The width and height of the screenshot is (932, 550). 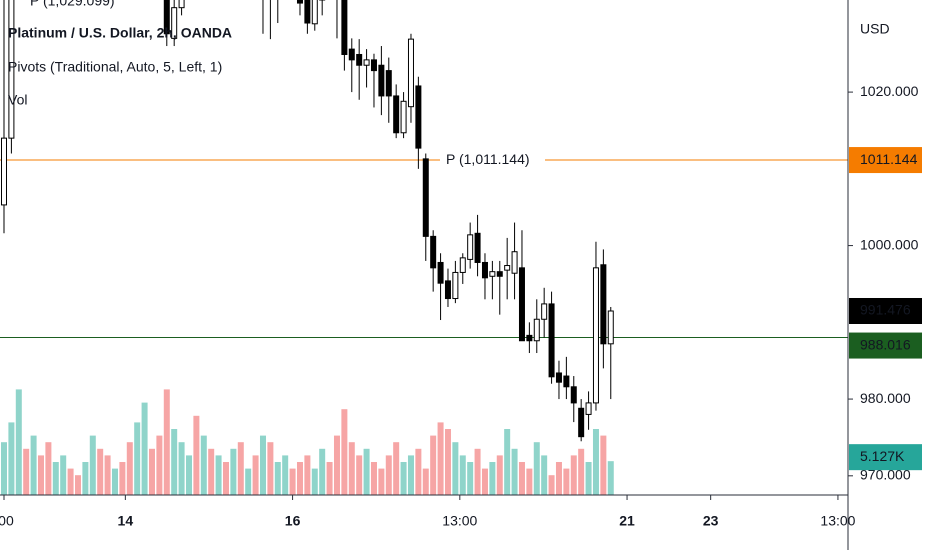 I want to click on price-badge-label: 988.016, so click(x=885, y=344).